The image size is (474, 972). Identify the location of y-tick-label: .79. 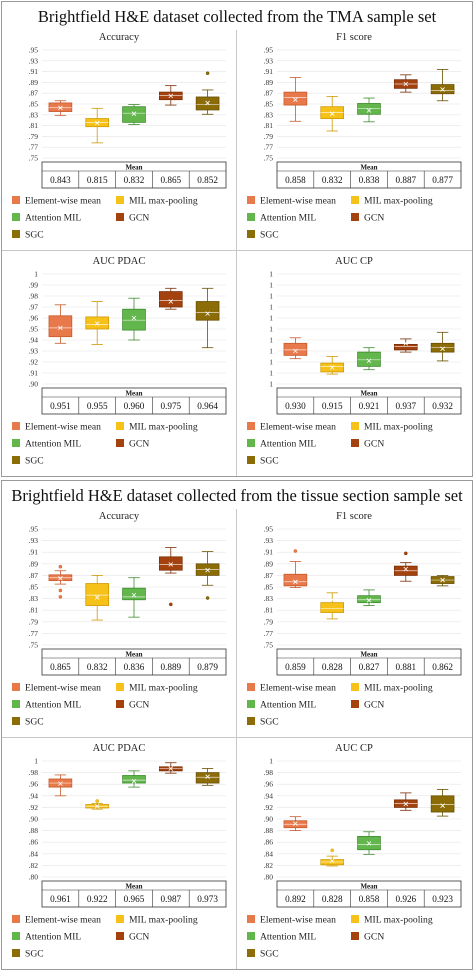
(269, 136).